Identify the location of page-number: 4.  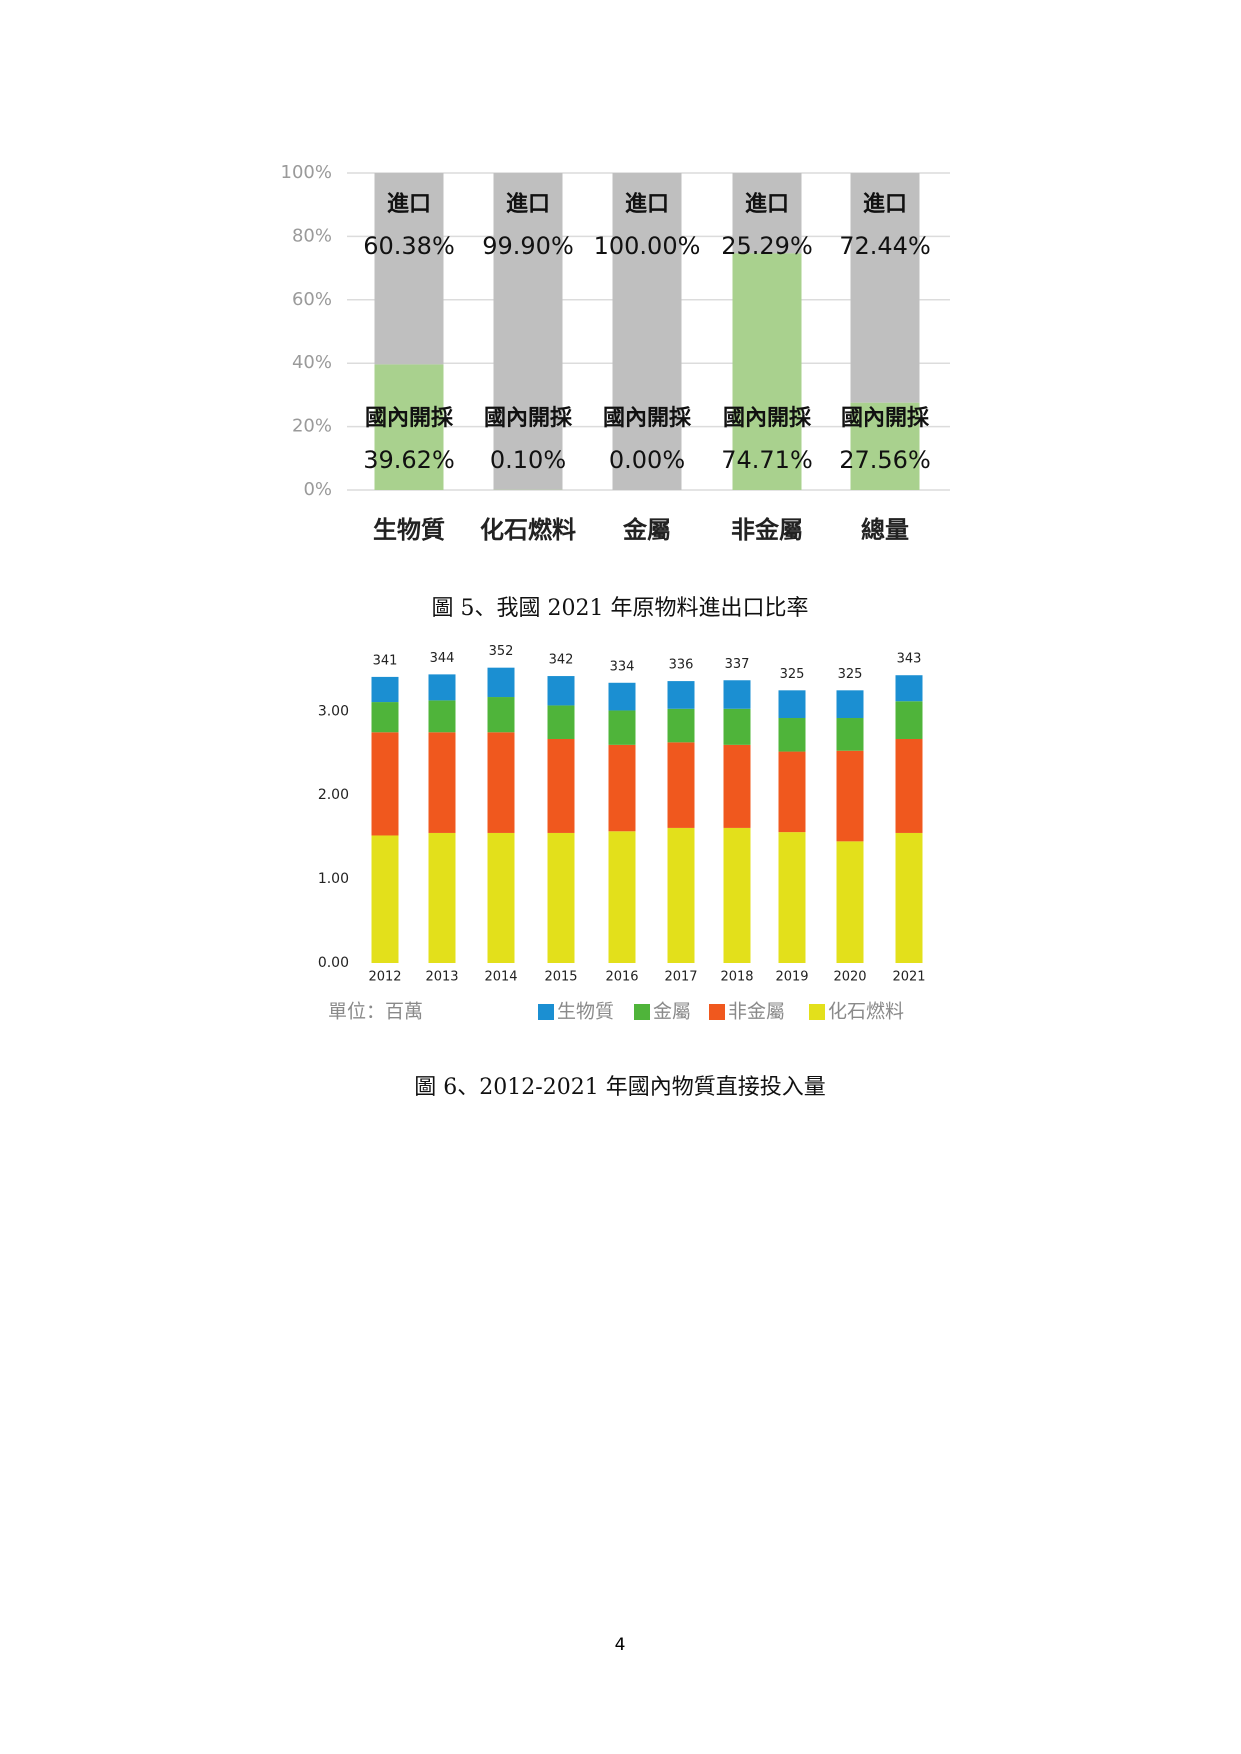
(620, 1645).